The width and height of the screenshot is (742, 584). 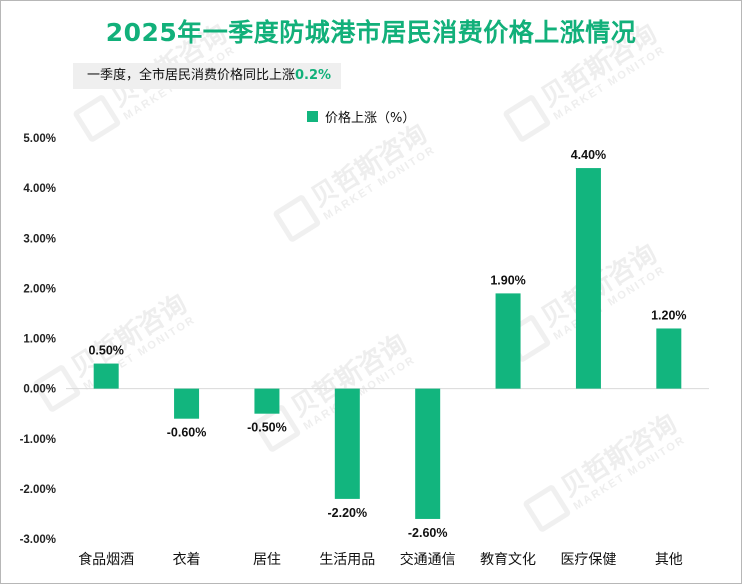 I want to click on y-tick-label: 1.00%, so click(x=39, y=340).